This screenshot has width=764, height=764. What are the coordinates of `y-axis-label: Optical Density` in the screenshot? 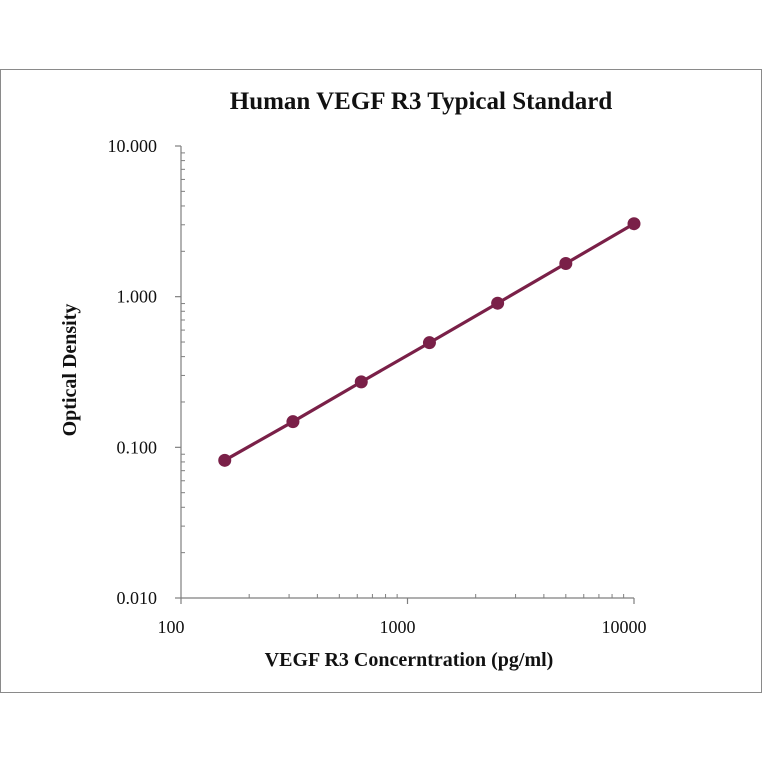 It's located at (70, 370).